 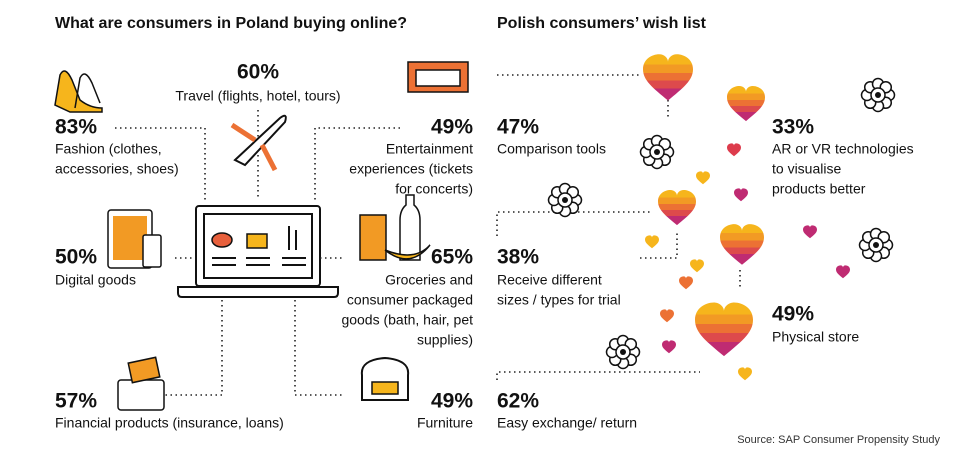 What do you see at coordinates (429, 149) in the screenshot?
I see `label-line: Entertainment` at bounding box center [429, 149].